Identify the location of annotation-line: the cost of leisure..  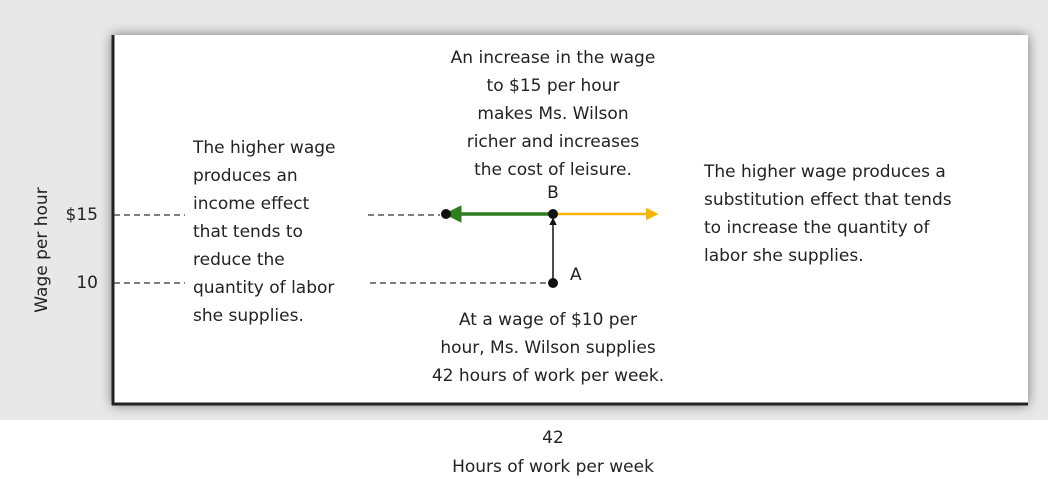
(553, 170).